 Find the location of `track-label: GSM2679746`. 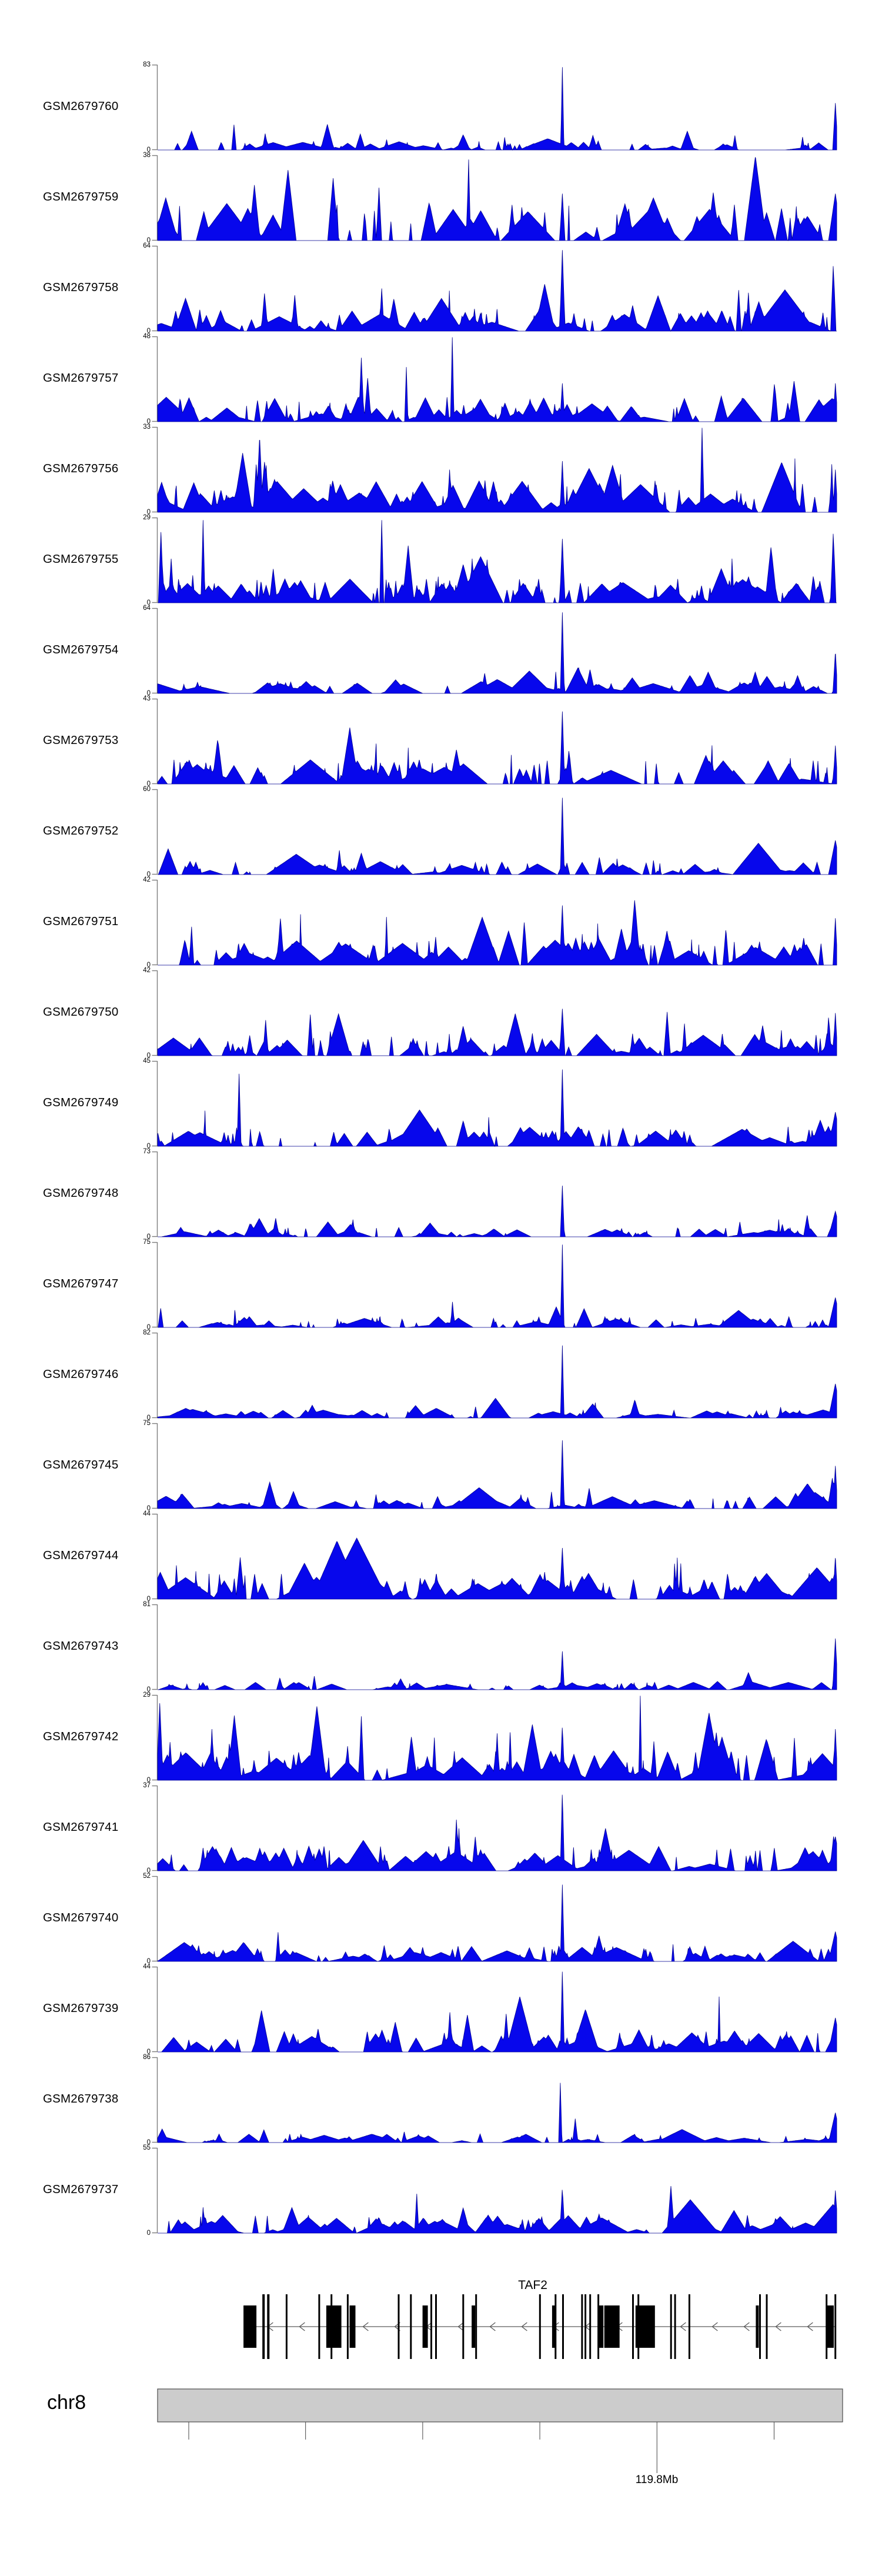

track-label: GSM2679746 is located at coordinates (81, 1374).